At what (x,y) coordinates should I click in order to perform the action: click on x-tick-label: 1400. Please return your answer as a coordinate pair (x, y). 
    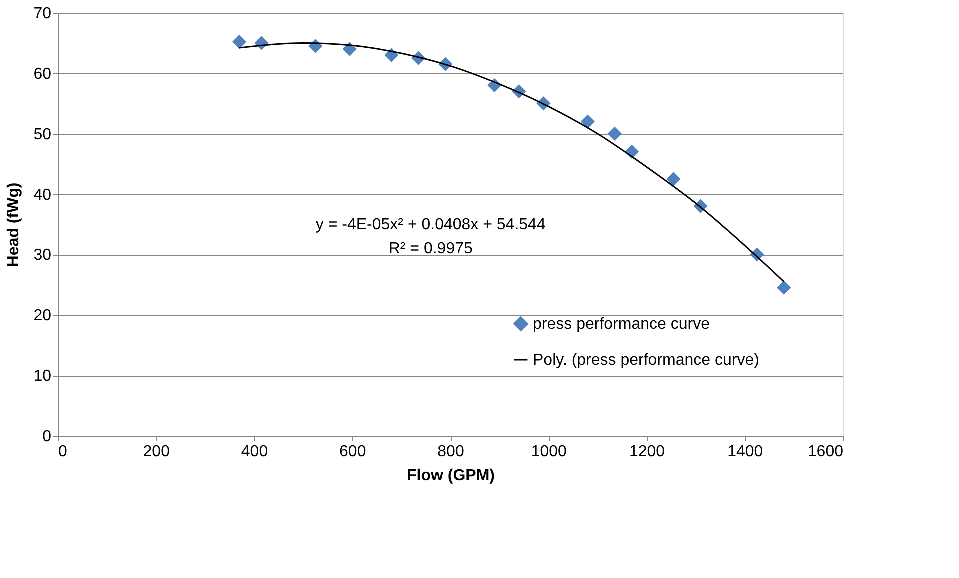
    Looking at the image, I should click on (746, 452).